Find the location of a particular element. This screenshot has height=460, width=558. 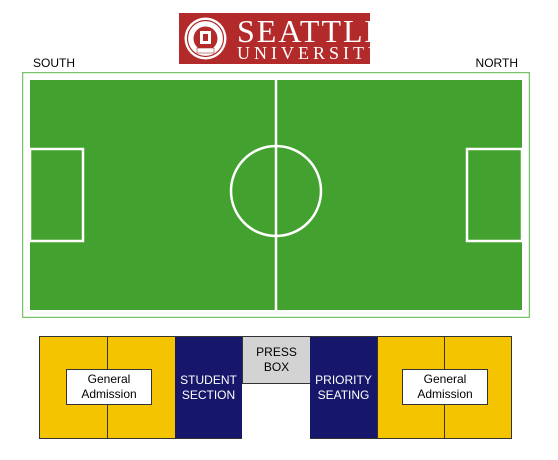

general-admission-south-label: General Admission is located at coordinates (109, 387).